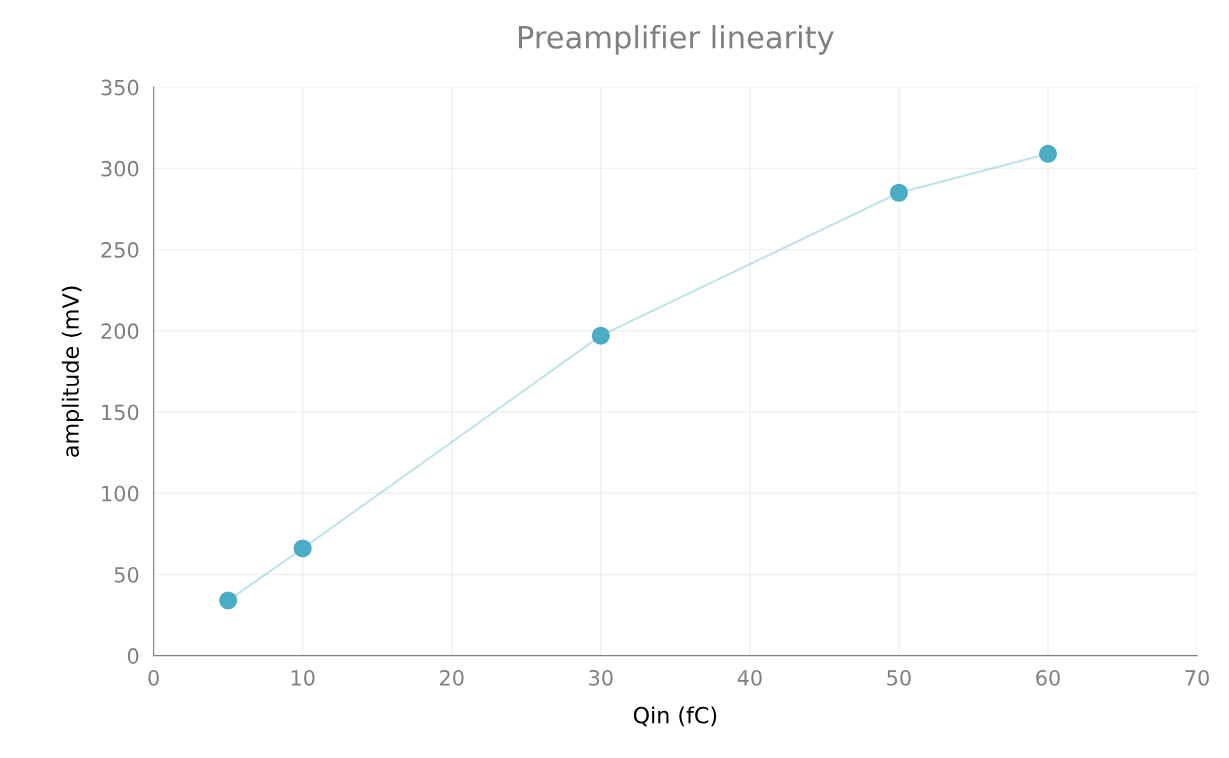 This screenshot has height=758, width=1229. Describe the element at coordinates (126, 574) in the screenshot. I see `y-tick-label: 50` at that location.